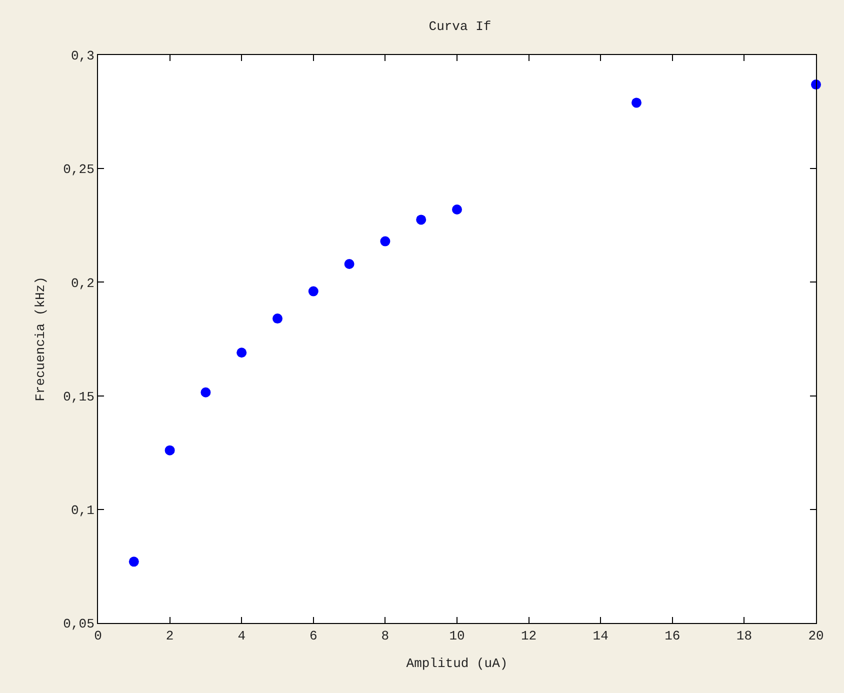 The height and width of the screenshot is (693, 844). What do you see at coordinates (457, 664) in the screenshot?
I see `x-axis-title: Amplitud (uA)` at bounding box center [457, 664].